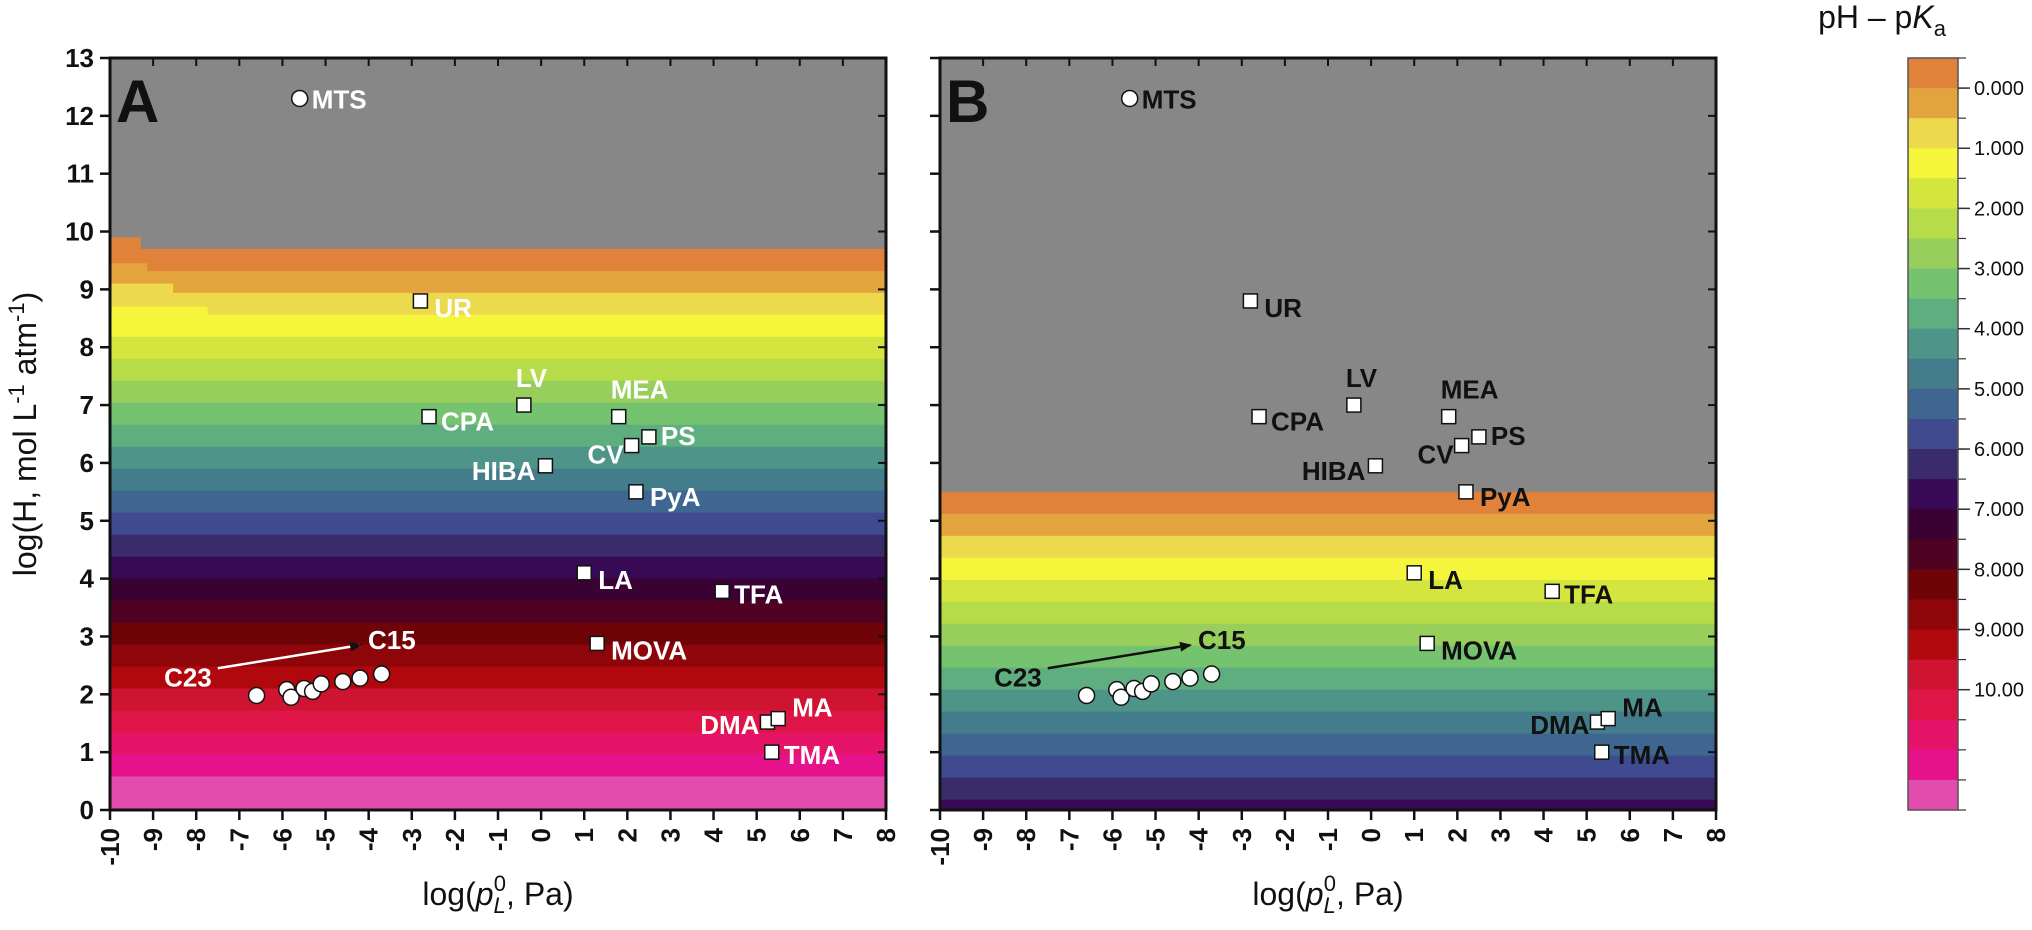  I want to click on y-tick-label: 11, so click(81, 174).